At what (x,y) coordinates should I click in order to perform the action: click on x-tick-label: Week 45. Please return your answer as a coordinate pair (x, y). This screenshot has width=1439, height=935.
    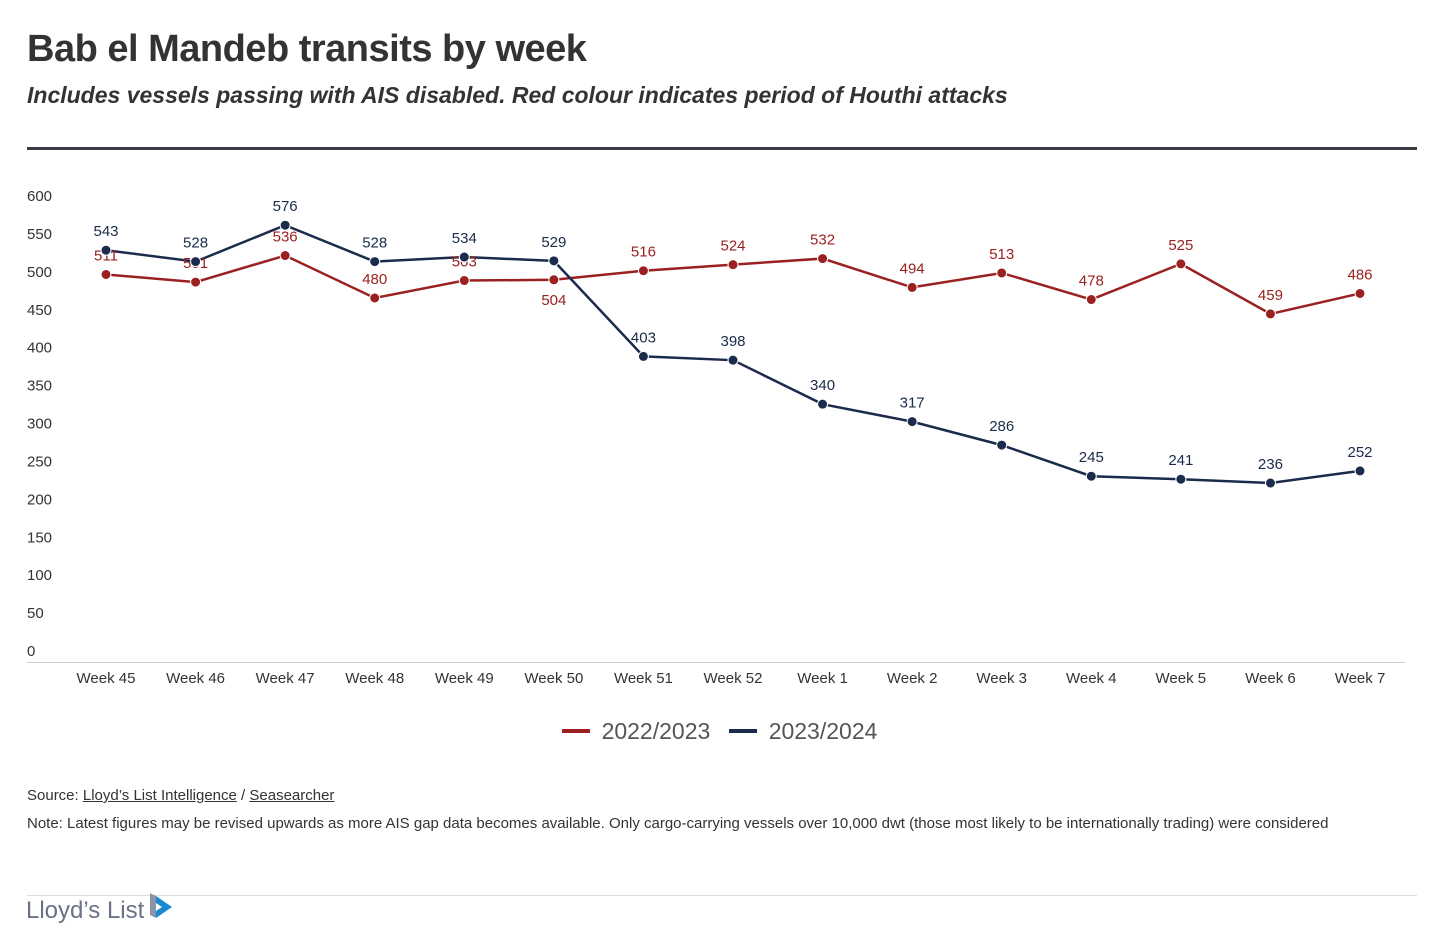
    Looking at the image, I should click on (106, 678).